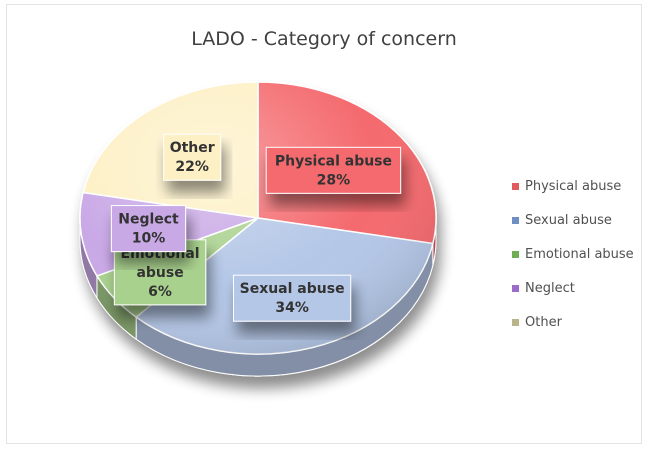 The image size is (648, 450). I want to click on legend-label: Emotional abuse, so click(579, 254).